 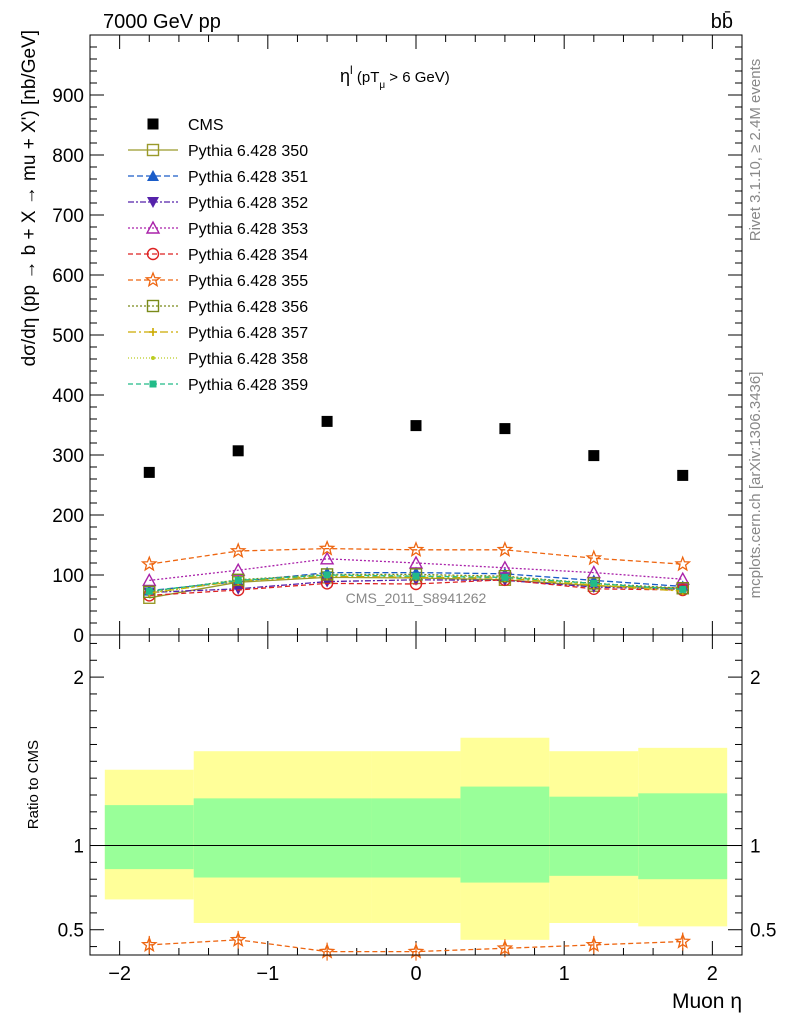 I want to click on main-ytick-label: 800, so click(x=68, y=156).